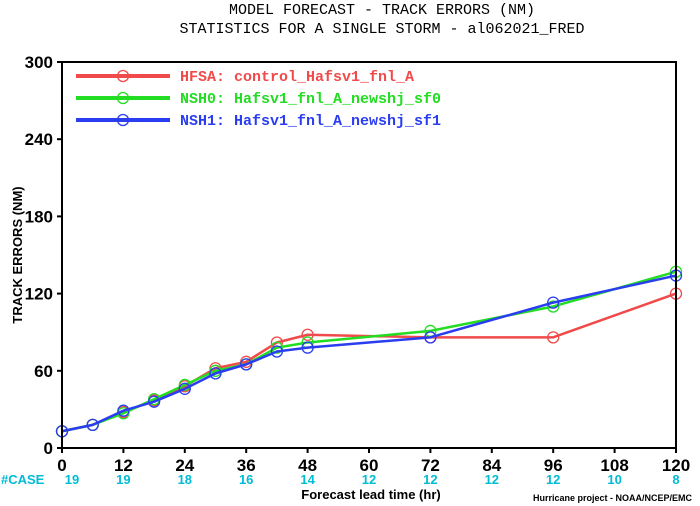  Describe the element at coordinates (184, 465) in the screenshot. I see `x-tick-label: 24` at that location.